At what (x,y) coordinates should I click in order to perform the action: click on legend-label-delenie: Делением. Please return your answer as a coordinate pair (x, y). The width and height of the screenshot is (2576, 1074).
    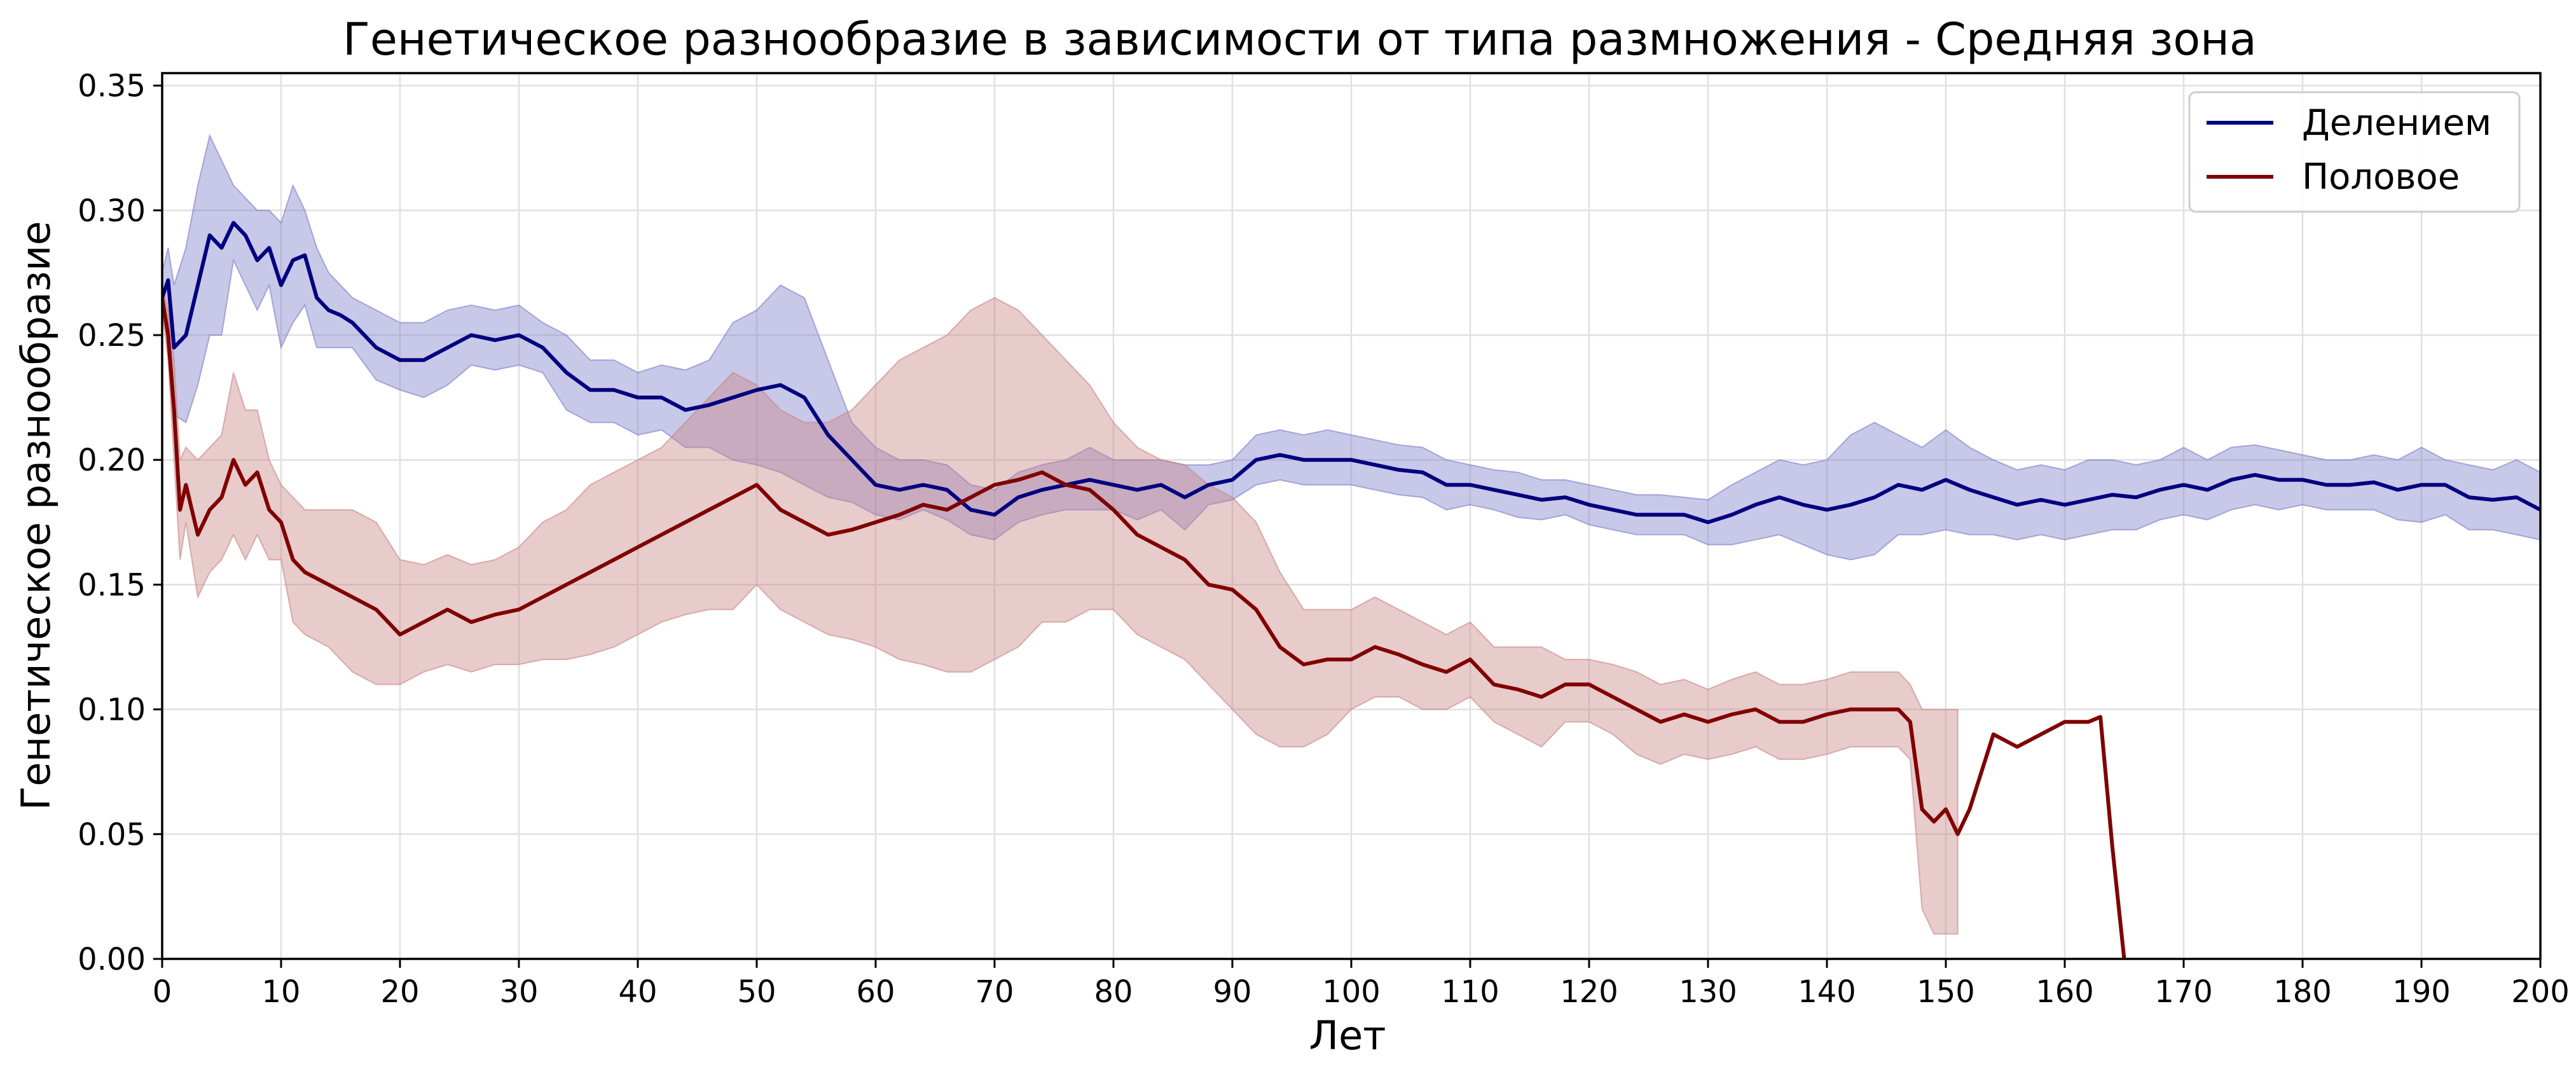
    Looking at the image, I should click on (2396, 123).